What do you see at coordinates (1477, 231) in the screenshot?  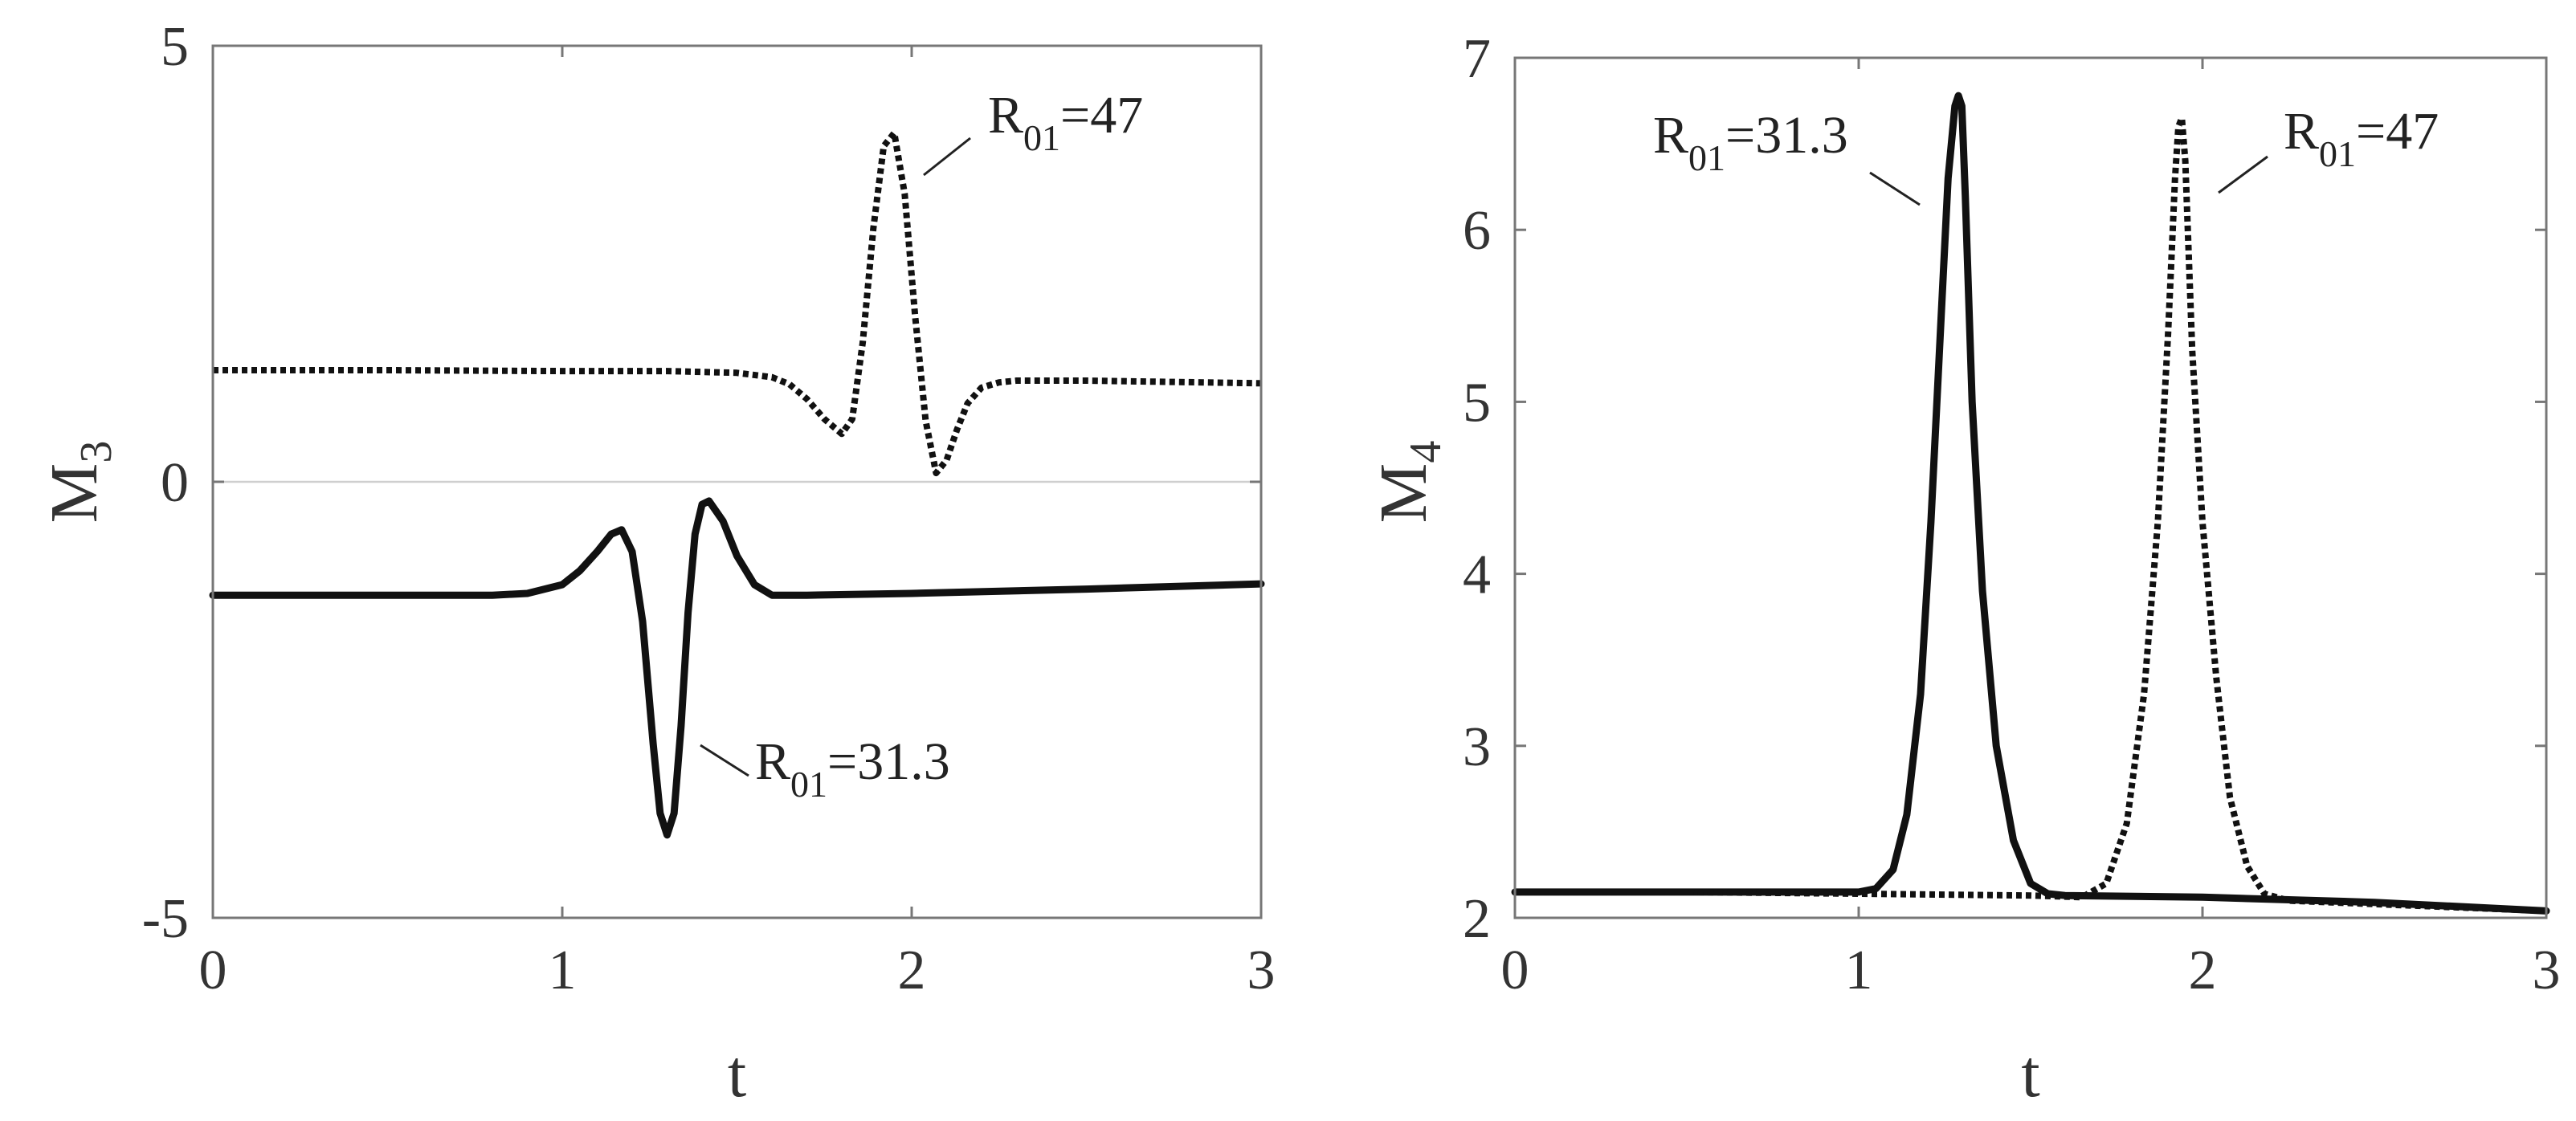 I see `y-tick-label: 6` at bounding box center [1477, 231].